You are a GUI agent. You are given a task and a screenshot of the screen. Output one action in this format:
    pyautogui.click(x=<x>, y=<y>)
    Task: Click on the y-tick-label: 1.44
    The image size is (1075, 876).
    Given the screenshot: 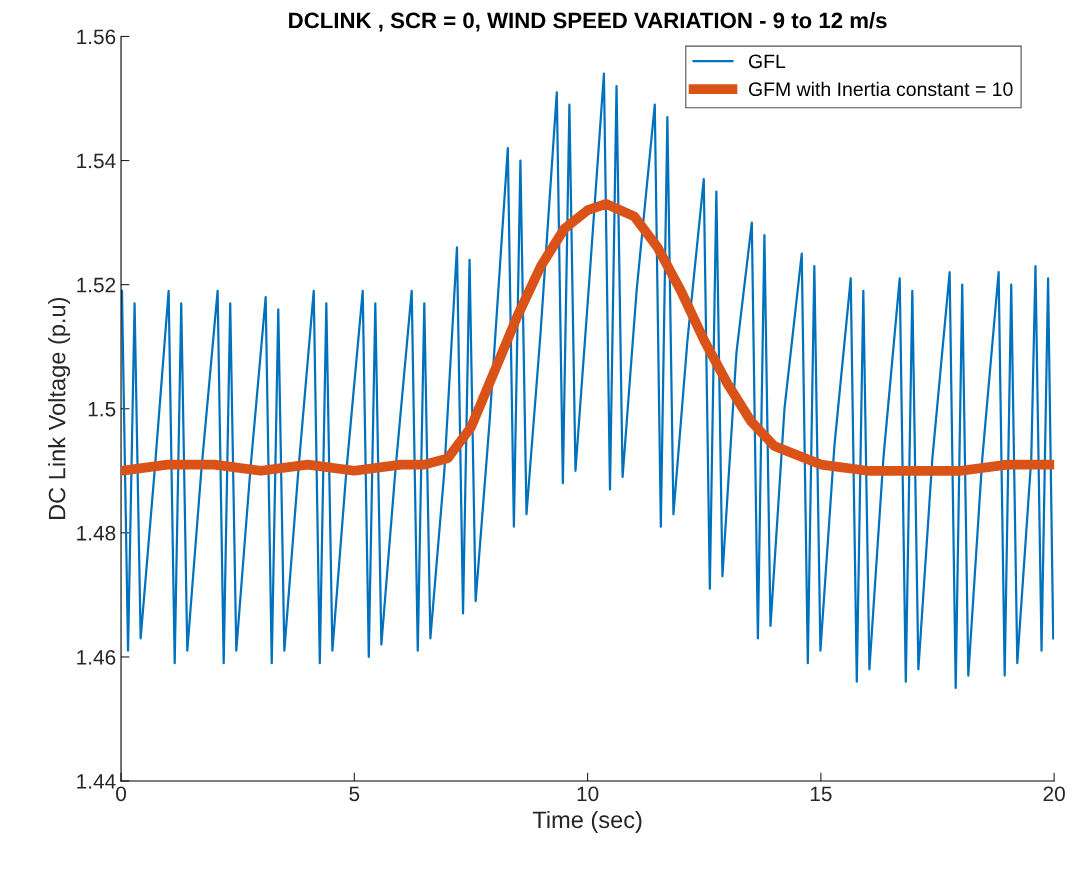 What is the action you would take?
    pyautogui.click(x=96, y=781)
    